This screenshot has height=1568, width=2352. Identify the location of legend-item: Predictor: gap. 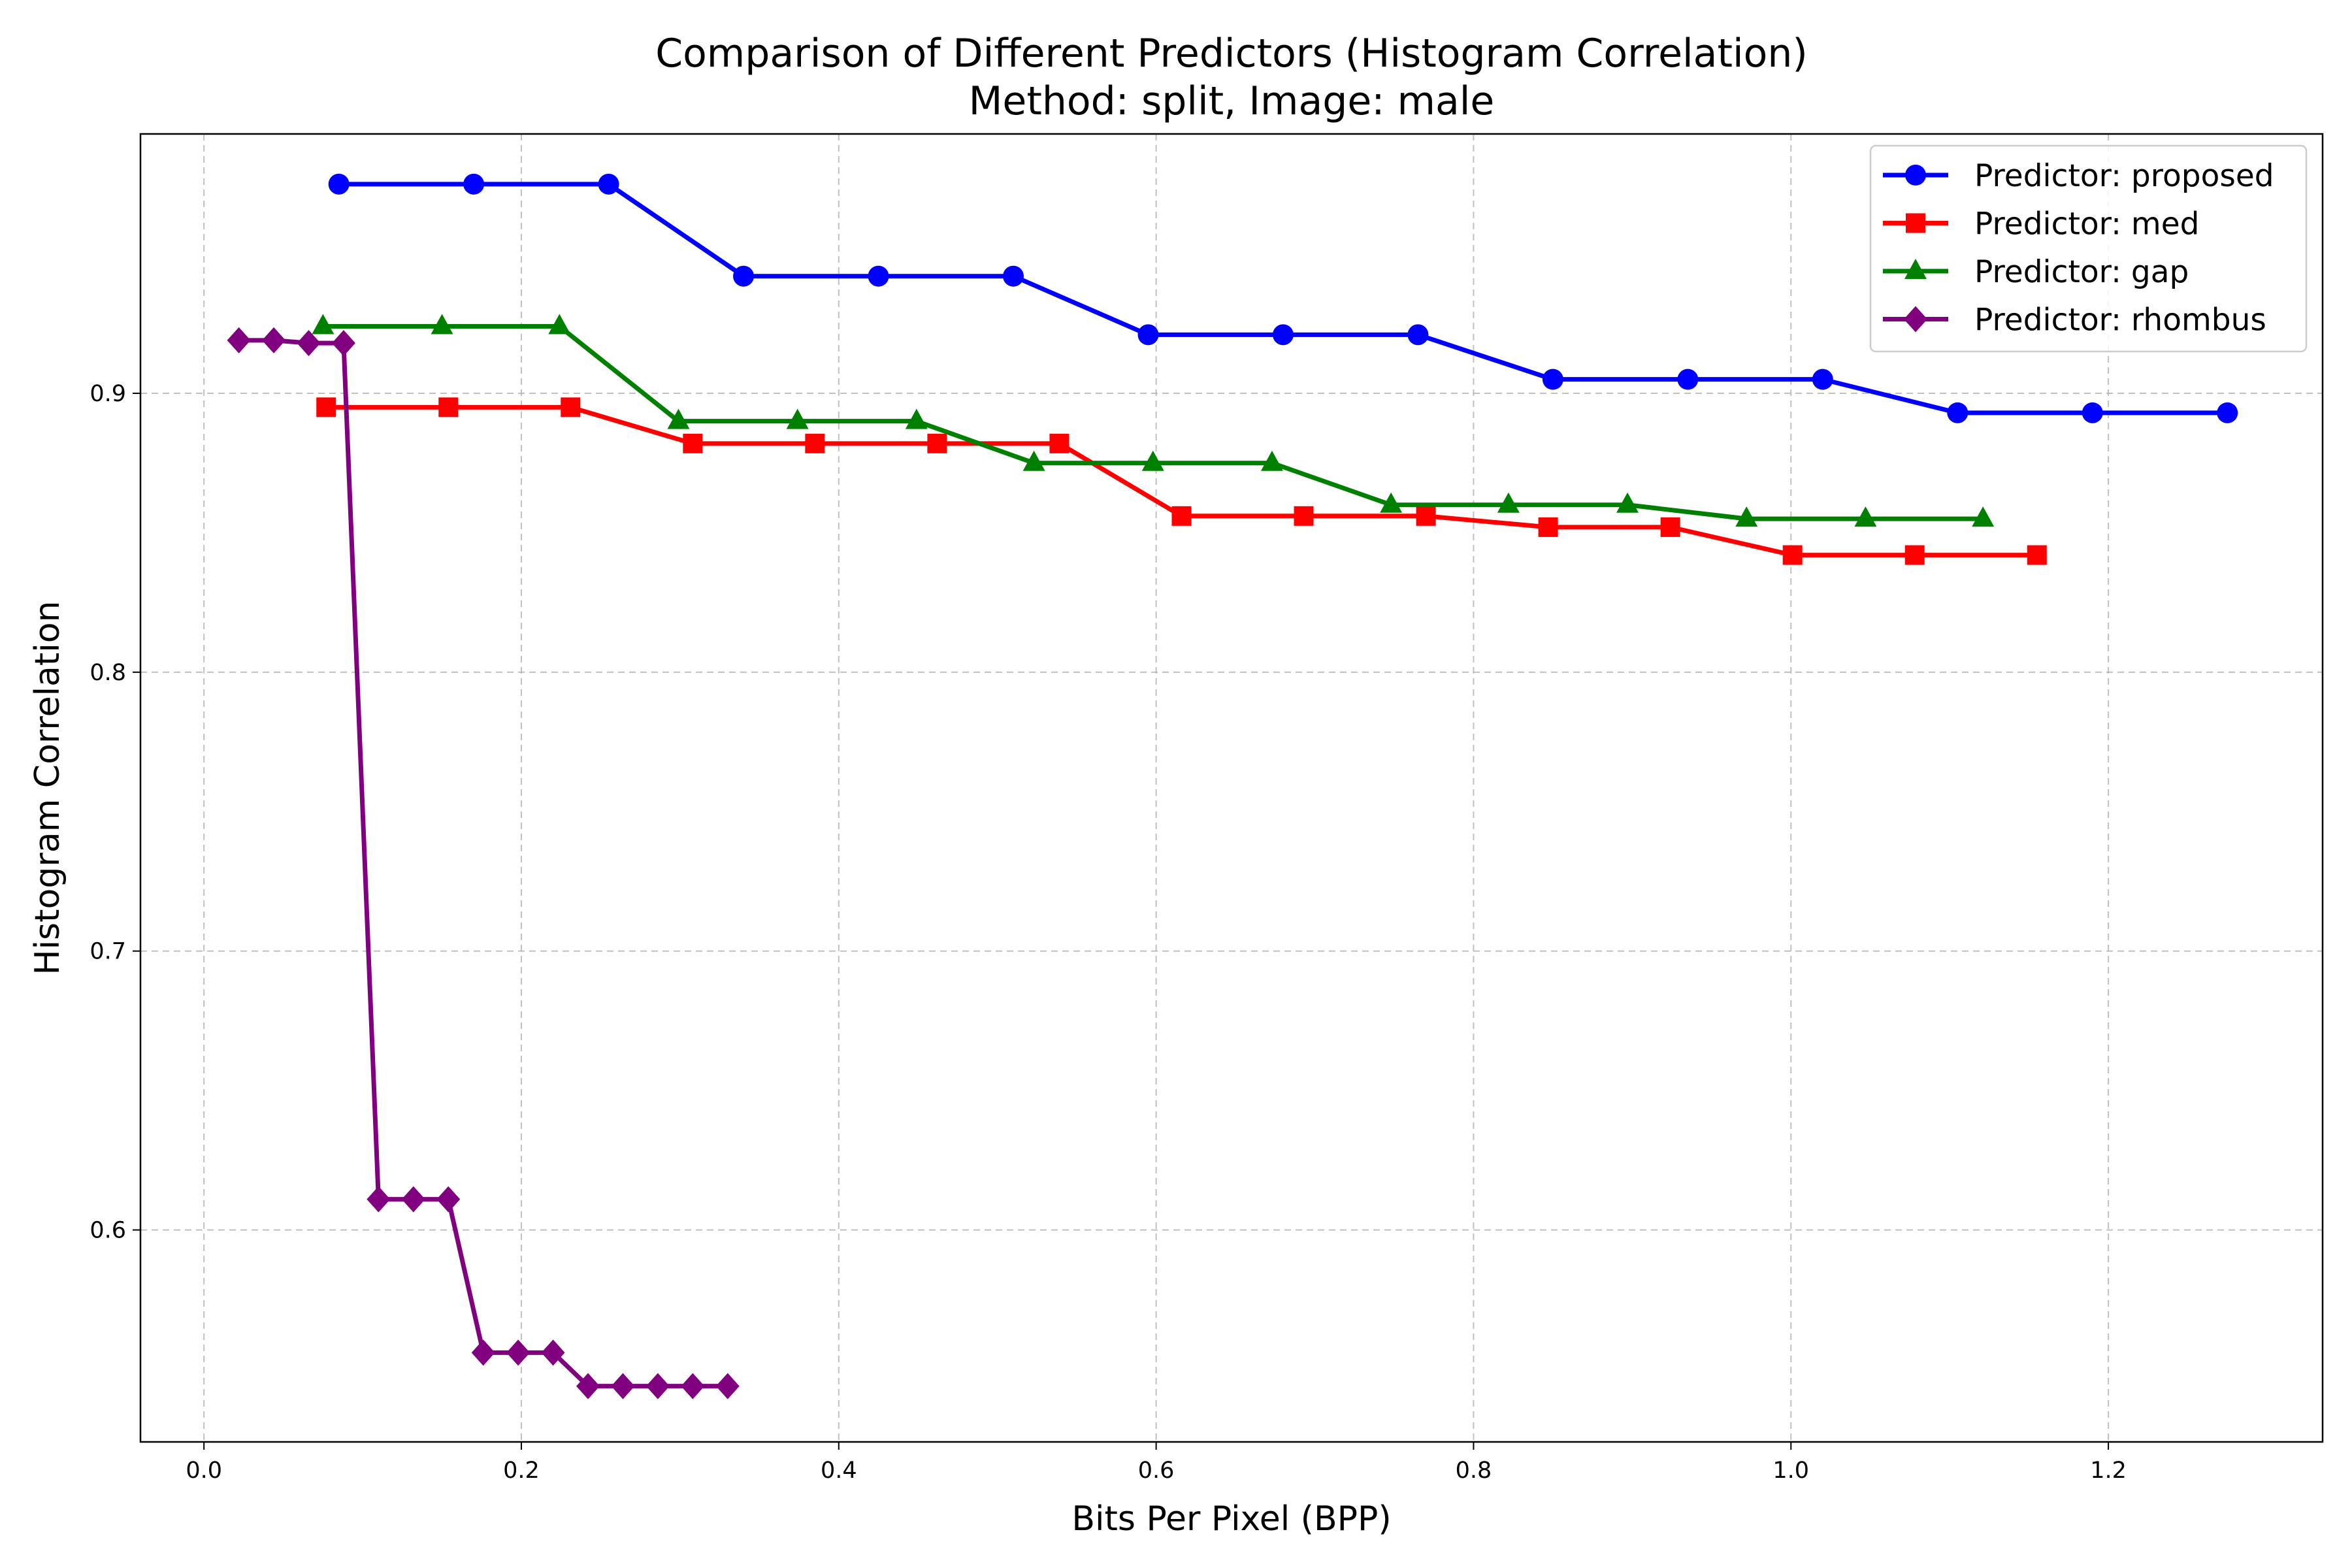
(2036, 272).